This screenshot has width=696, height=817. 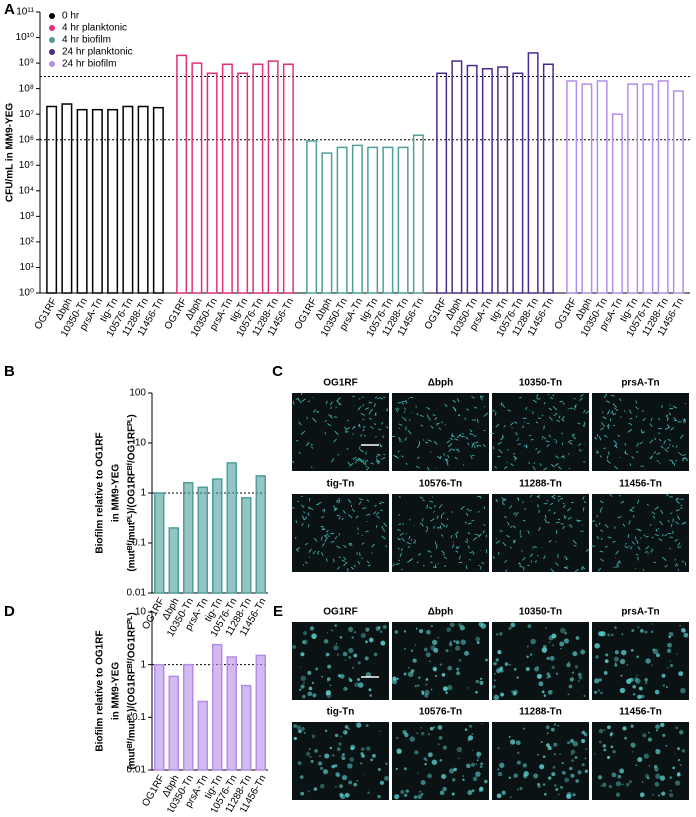 I want to click on panel-label: B, so click(x=9, y=371).